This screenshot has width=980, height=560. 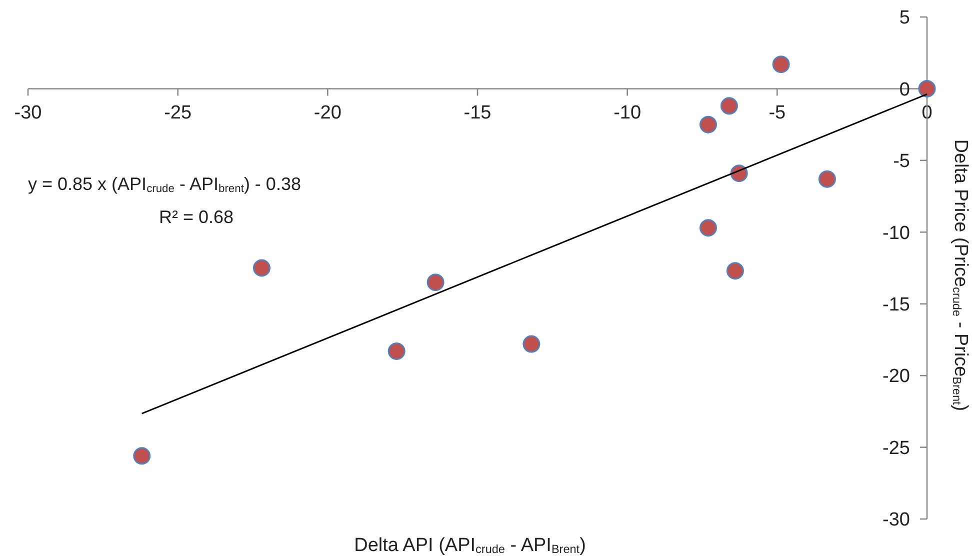 What do you see at coordinates (927, 113) in the screenshot?
I see `x-tick-label: 0` at bounding box center [927, 113].